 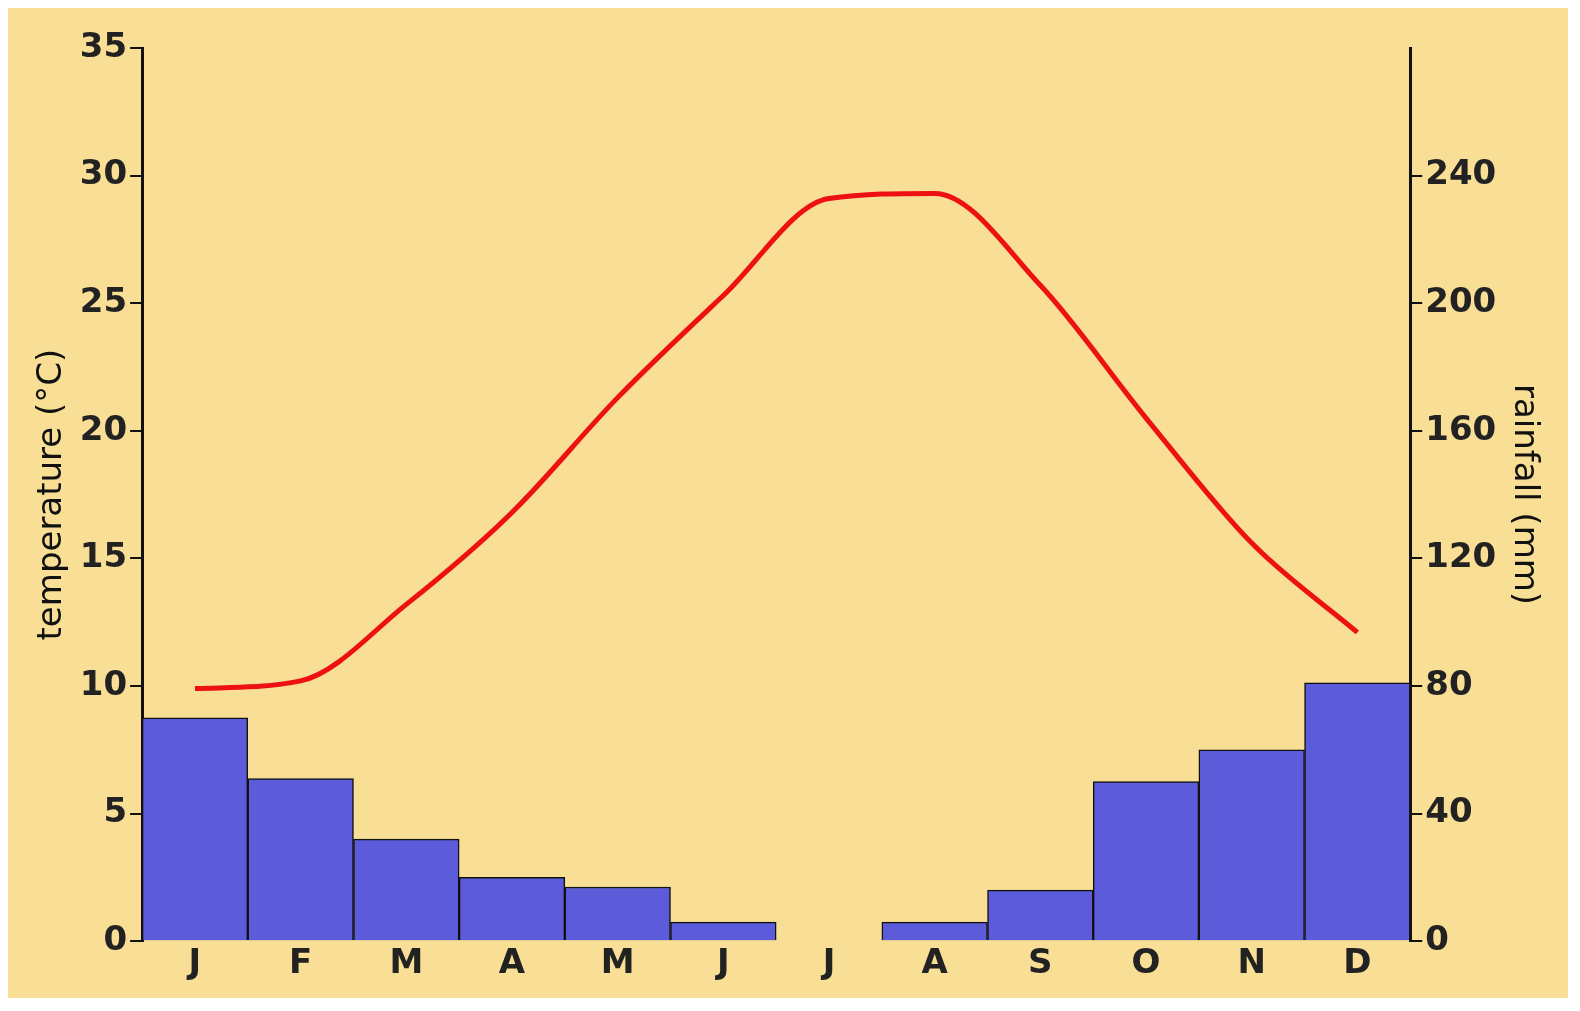 What do you see at coordinates (1449, 682) in the screenshot?
I see `y2-tick-label: 80` at bounding box center [1449, 682].